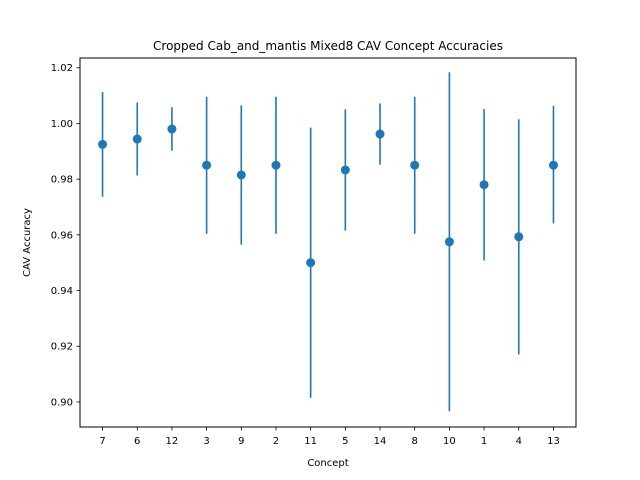  Describe the element at coordinates (484, 441) in the screenshot. I see `x-tick-label: 1` at that location.